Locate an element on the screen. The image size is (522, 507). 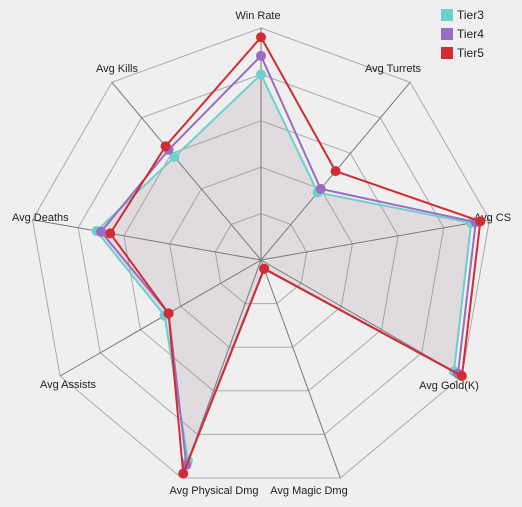
axis-label-avg-turrets: Avg Turrets is located at coordinates (393, 69).